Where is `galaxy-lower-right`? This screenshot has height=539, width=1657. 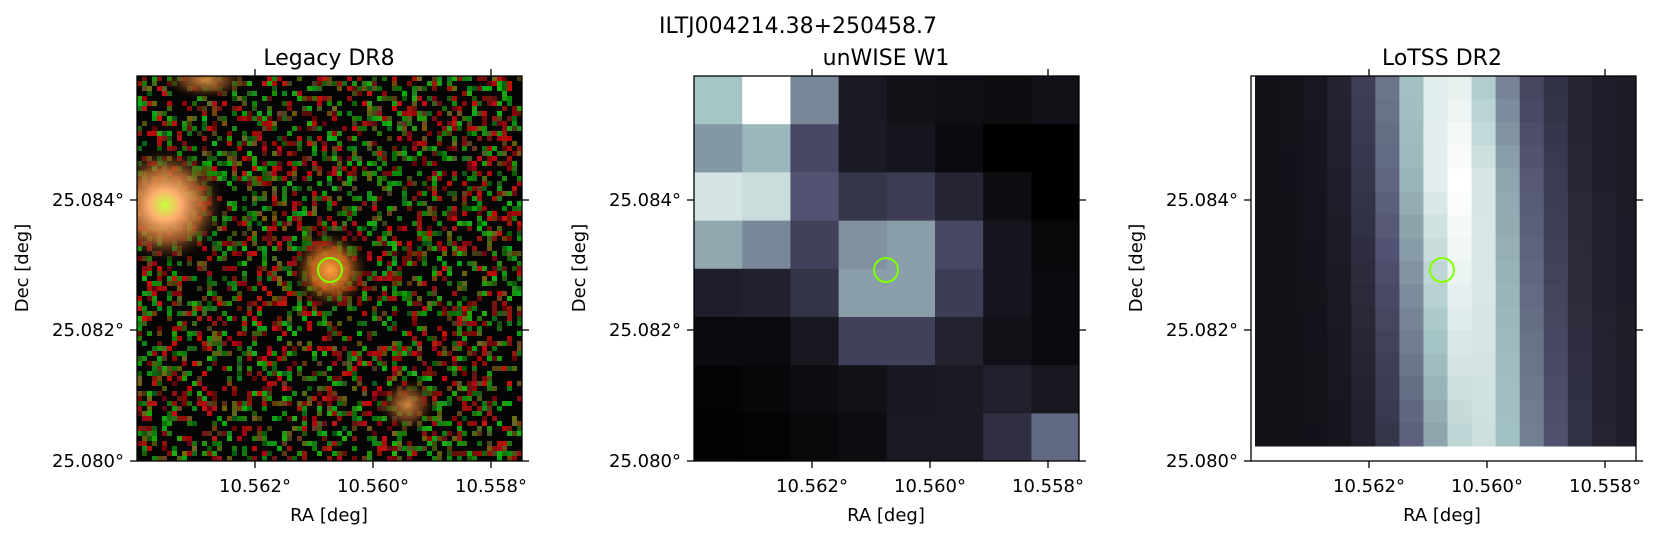
galaxy-lower-right is located at coordinates (407, 405).